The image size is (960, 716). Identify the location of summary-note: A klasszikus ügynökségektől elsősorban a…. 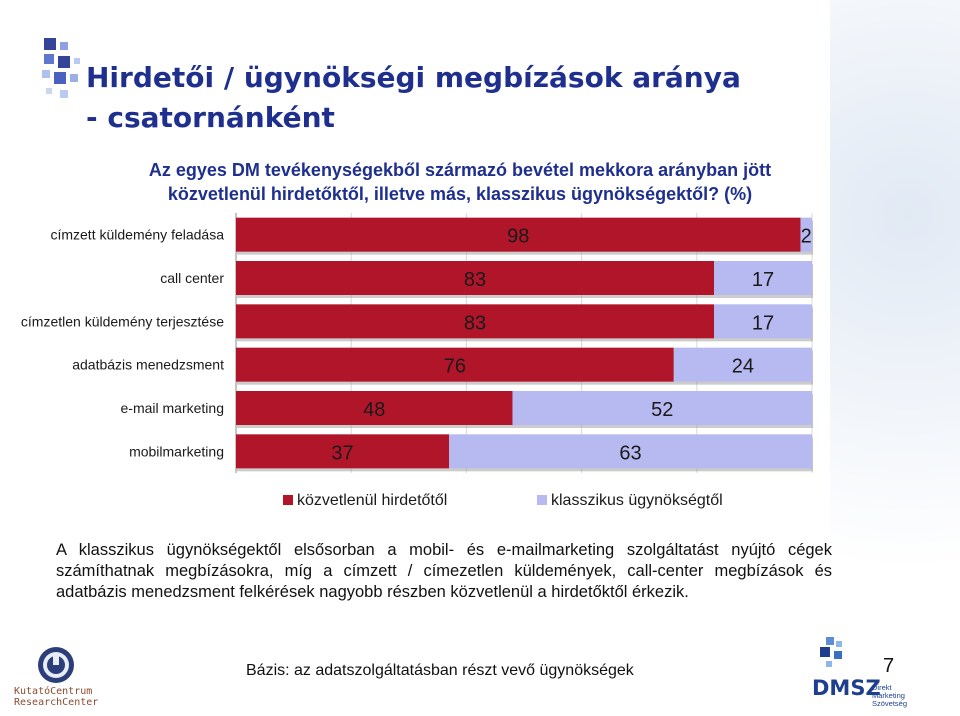
(444, 571).